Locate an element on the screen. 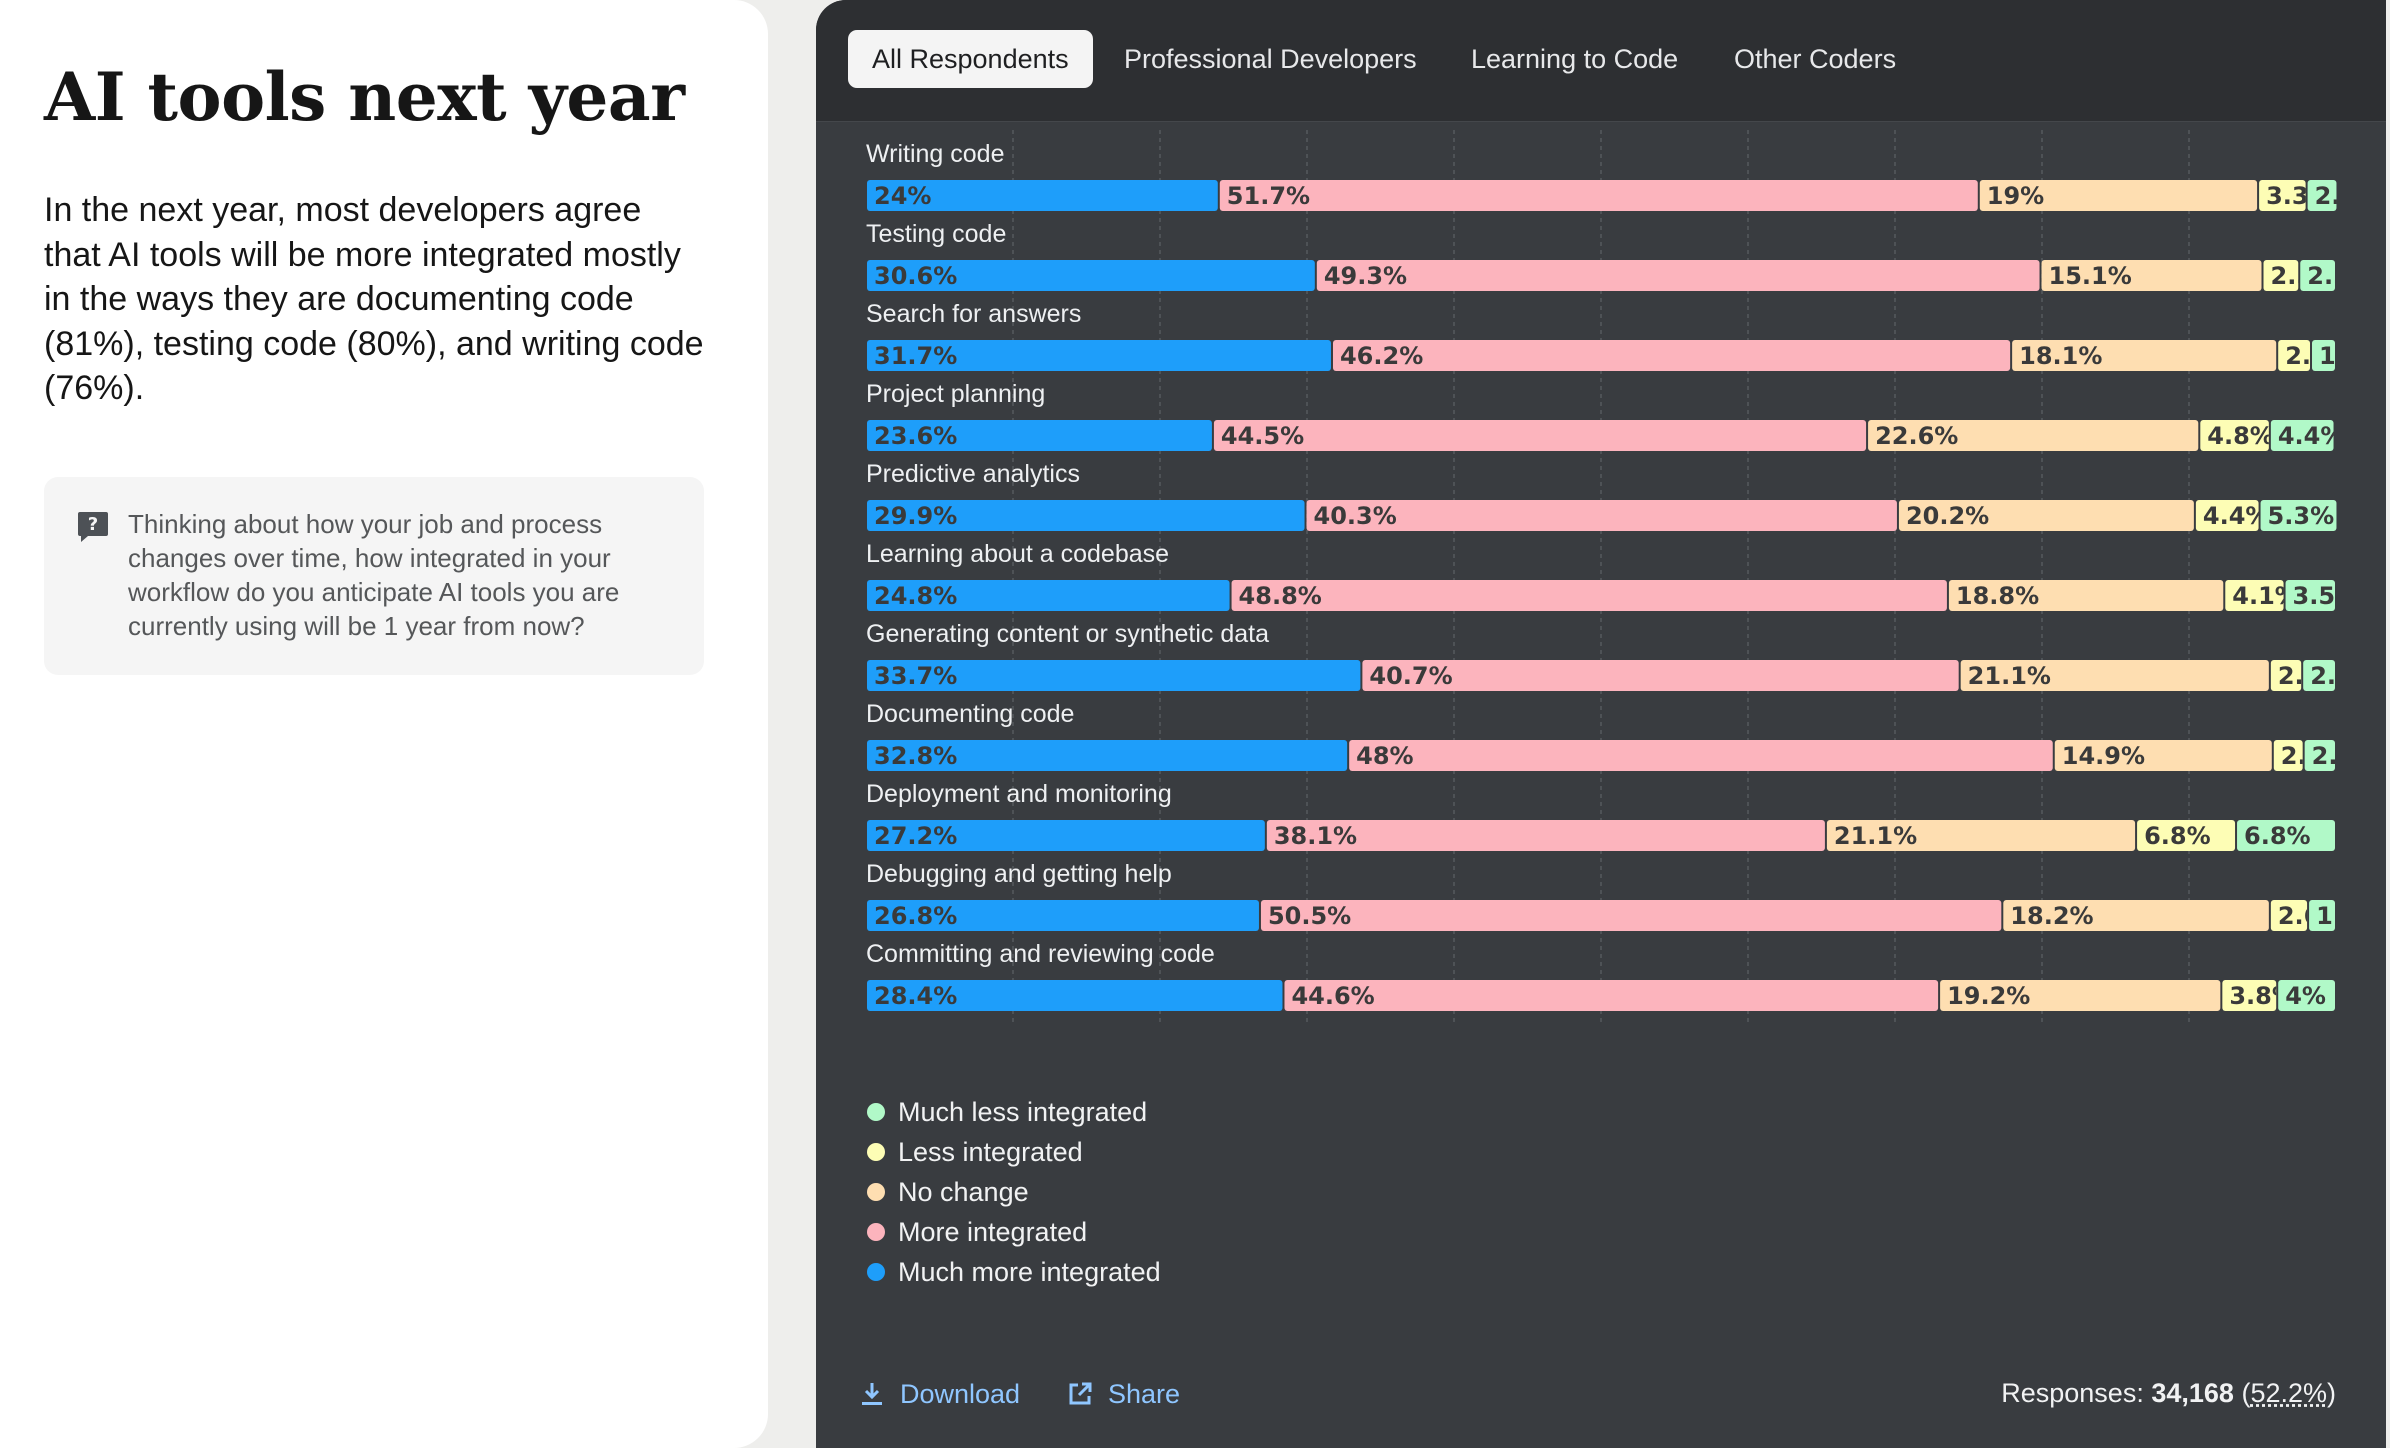 Image resolution: width=2390 pixels, height=1448 pixels. data-label-more-integrated: 46.2% is located at coordinates (1381, 356).